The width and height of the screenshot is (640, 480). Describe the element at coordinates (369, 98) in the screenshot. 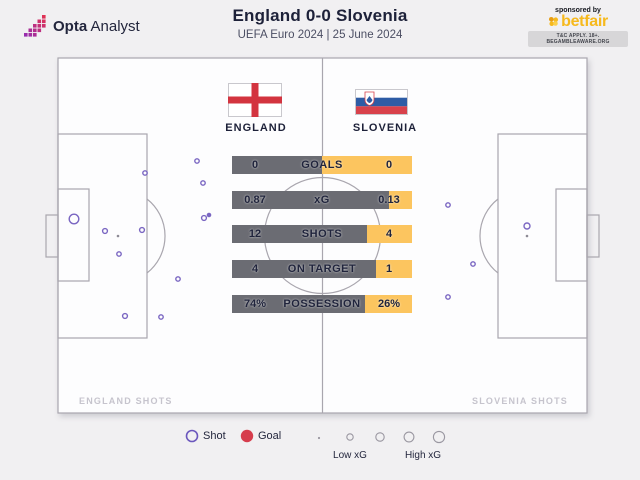

I see `slovenia-coat-of-arms` at that location.